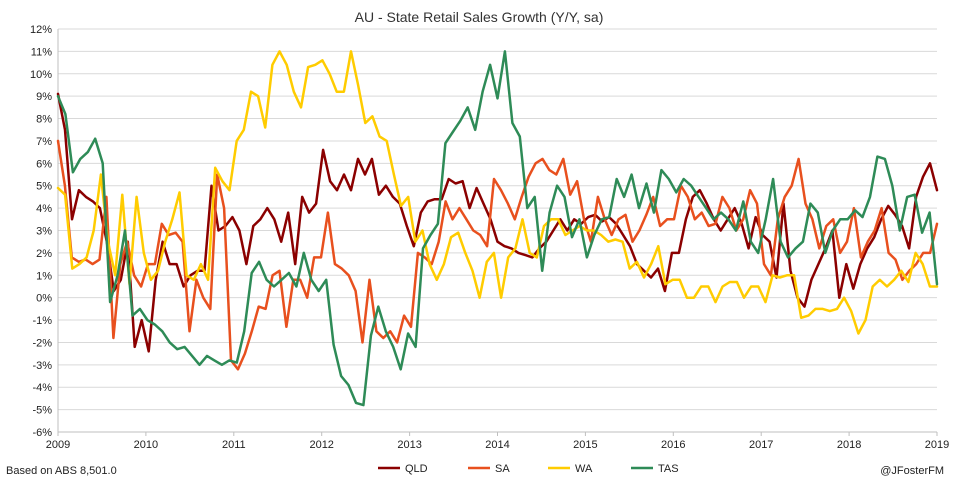 Image resolution: width=959 pixels, height=484 pixels. Describe the element at coordinates (321, 445) in the screenshot. I see `x-tick-label: 2012` at that location.